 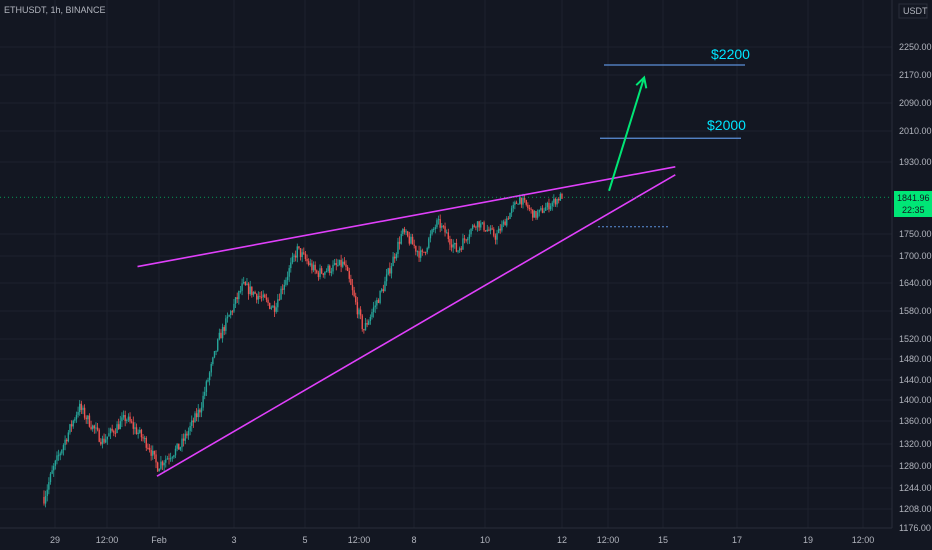 I want to click on projection-arrow, so click(x=627, y=134).